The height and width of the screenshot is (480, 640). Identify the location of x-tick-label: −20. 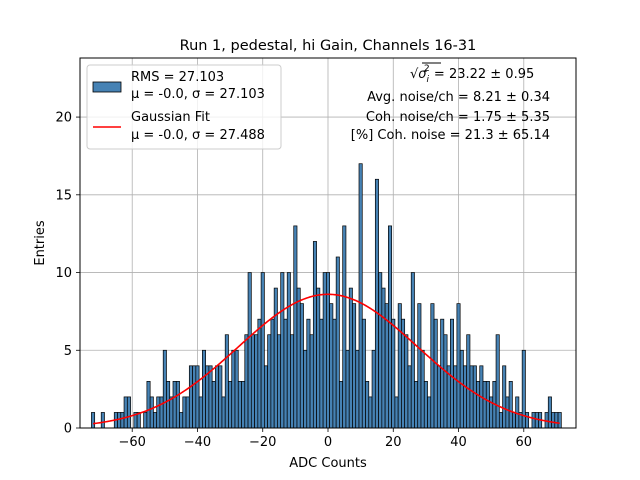
(262, 442).